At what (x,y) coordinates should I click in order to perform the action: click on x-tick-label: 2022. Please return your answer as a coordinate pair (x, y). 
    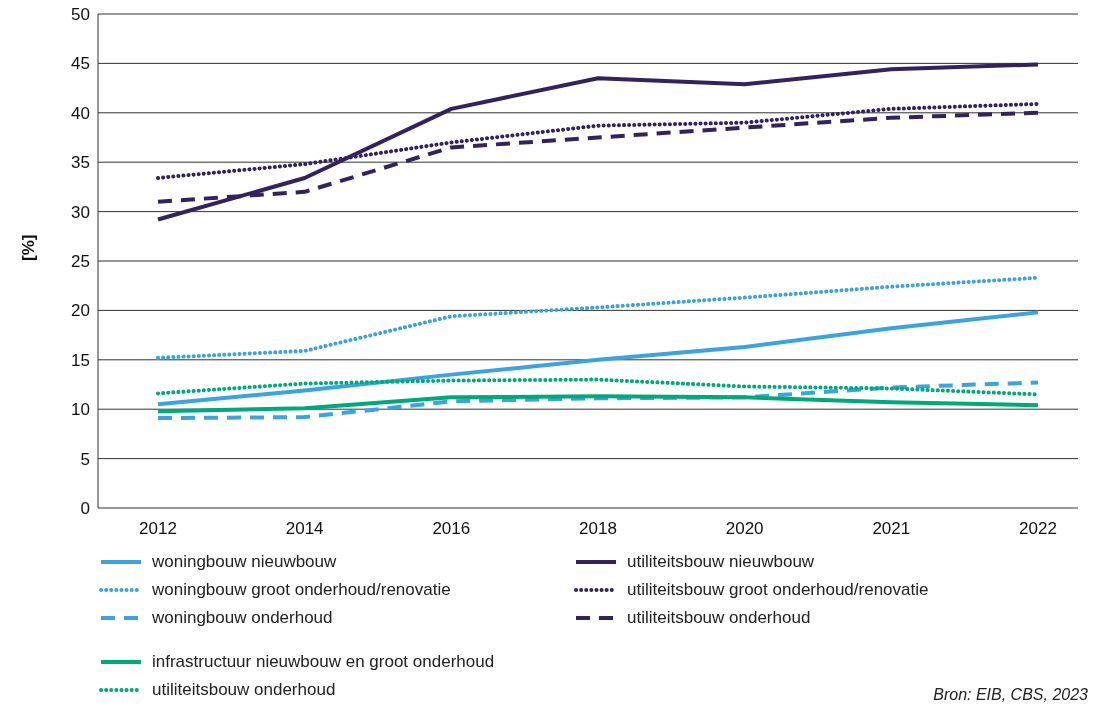
    Looking at the image, I should click on (1038, 529).